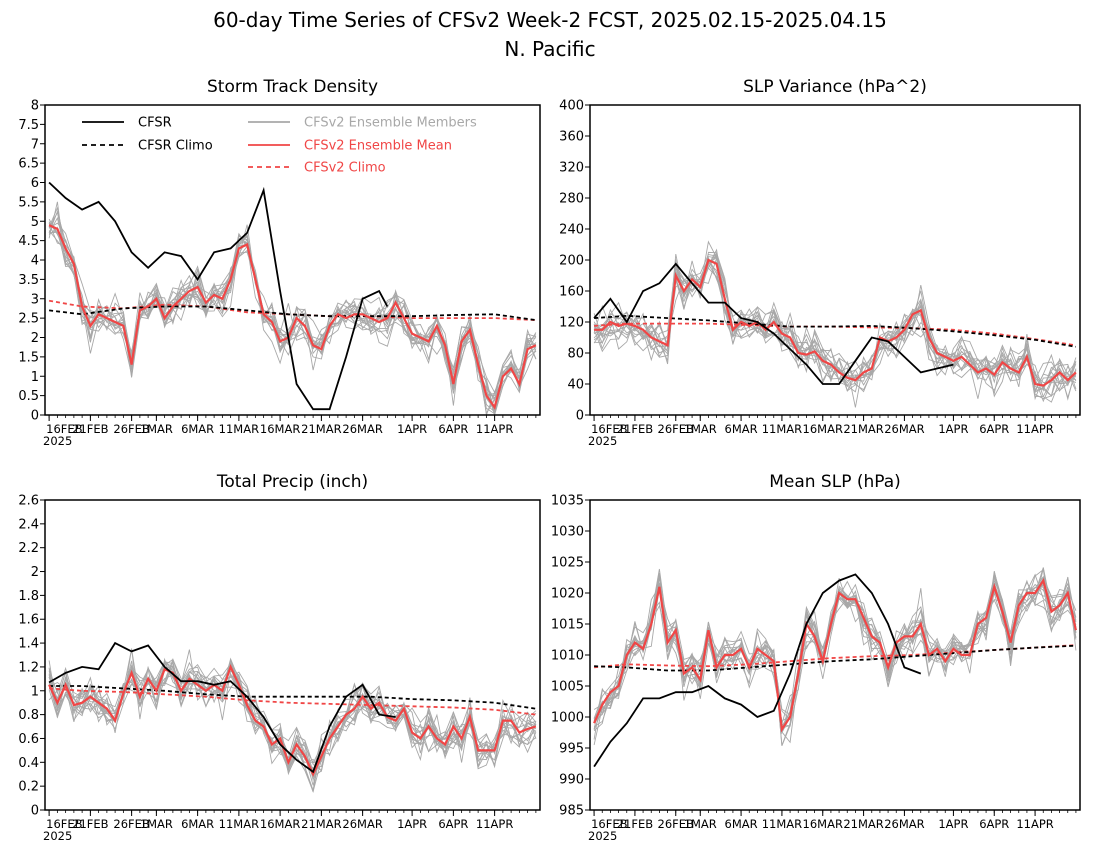  What do you see at coordinates (571, 106) in the screenshot?
I see `y-tick-label: 400` at bounding box center [571, 106].